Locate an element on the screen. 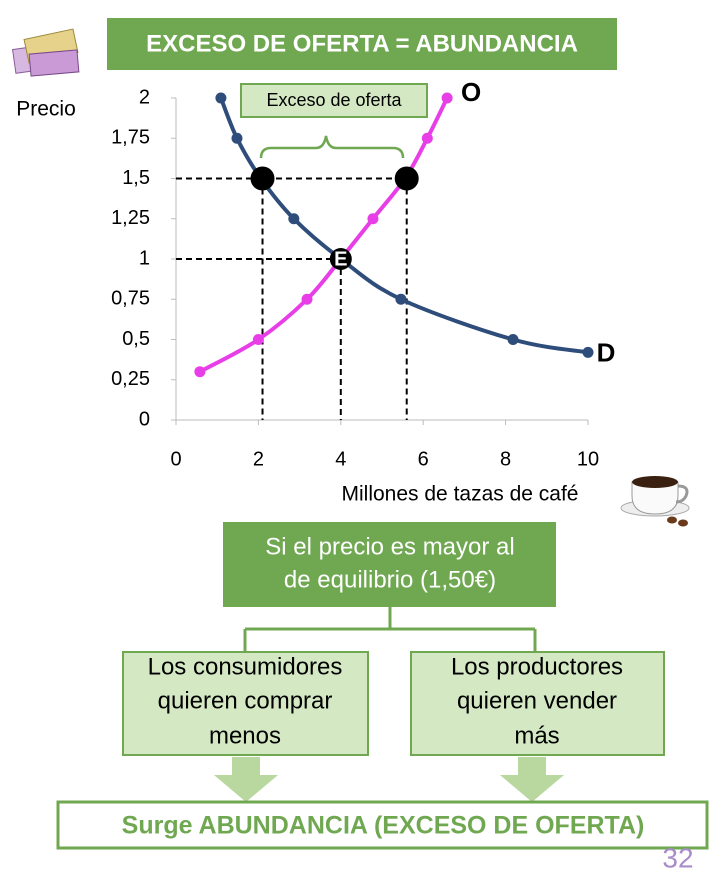 Image resolution: width=724 pixels, height=880 pixels. y-tick-label: 0,5 is located at coordinates (136, 339).